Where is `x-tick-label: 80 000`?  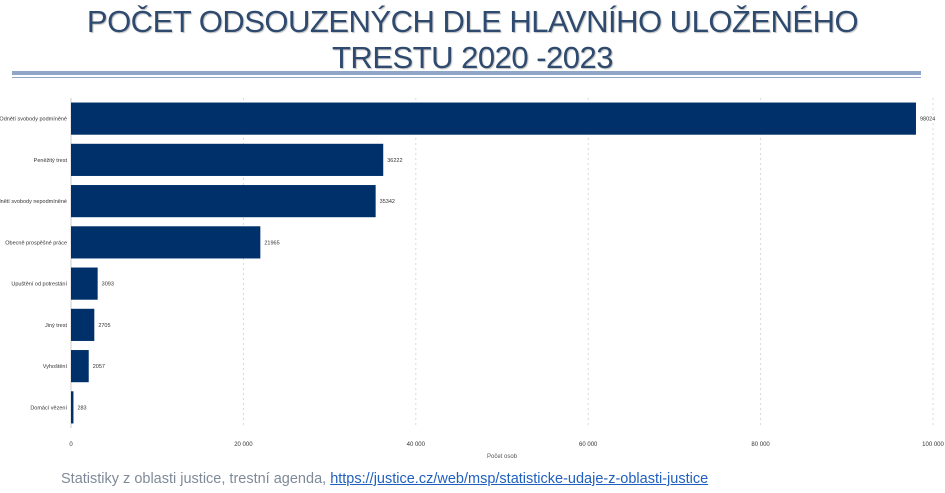 x-tick-label: 80 000 is located at coordinates (760, 445).